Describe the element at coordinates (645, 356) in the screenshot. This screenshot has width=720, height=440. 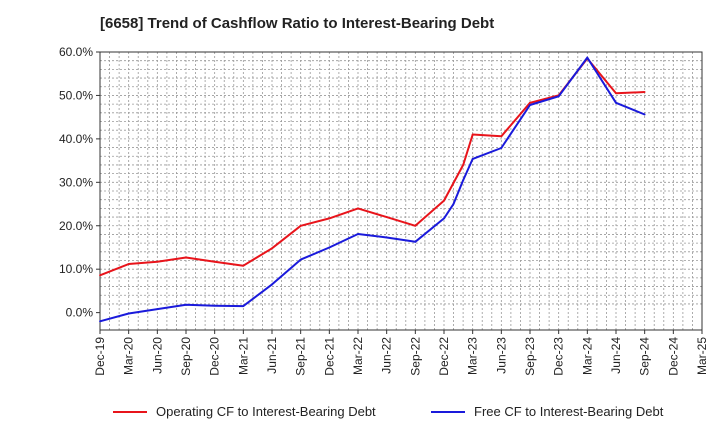
I see `x-tick-label: Sep-24` at that location.